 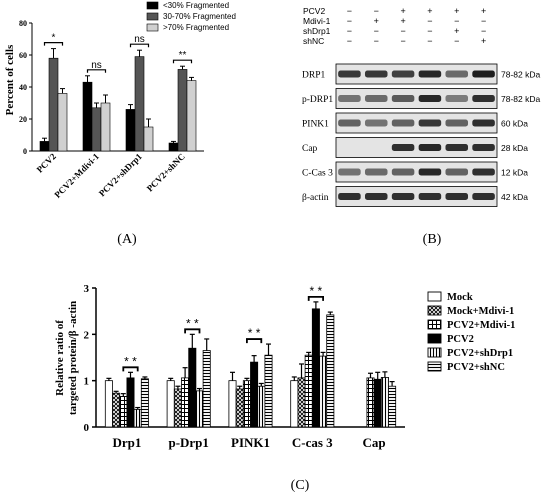 I want to click on panel-c-ylabel-line2: targeted protein/β -actin, so click(x=73, y=358).